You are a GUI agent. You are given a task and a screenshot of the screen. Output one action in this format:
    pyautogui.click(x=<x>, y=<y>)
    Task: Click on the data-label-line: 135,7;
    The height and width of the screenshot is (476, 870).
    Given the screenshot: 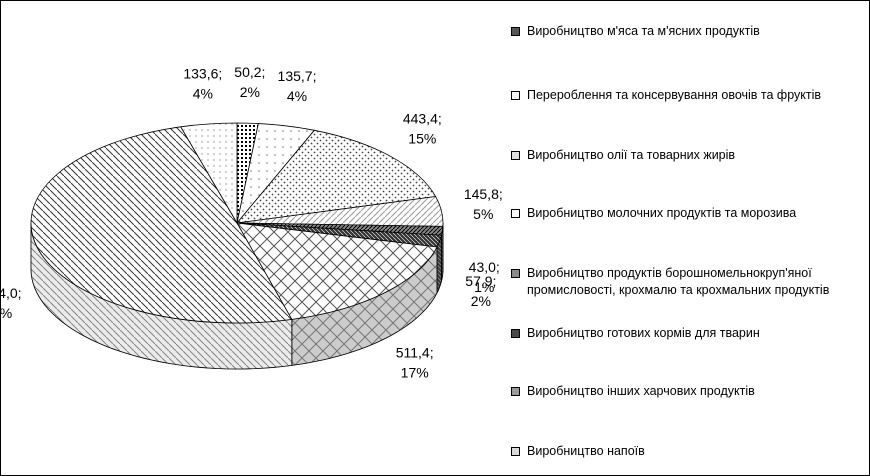 What is the action you would take?
    pyautogui.click(x=297, y=76)
    